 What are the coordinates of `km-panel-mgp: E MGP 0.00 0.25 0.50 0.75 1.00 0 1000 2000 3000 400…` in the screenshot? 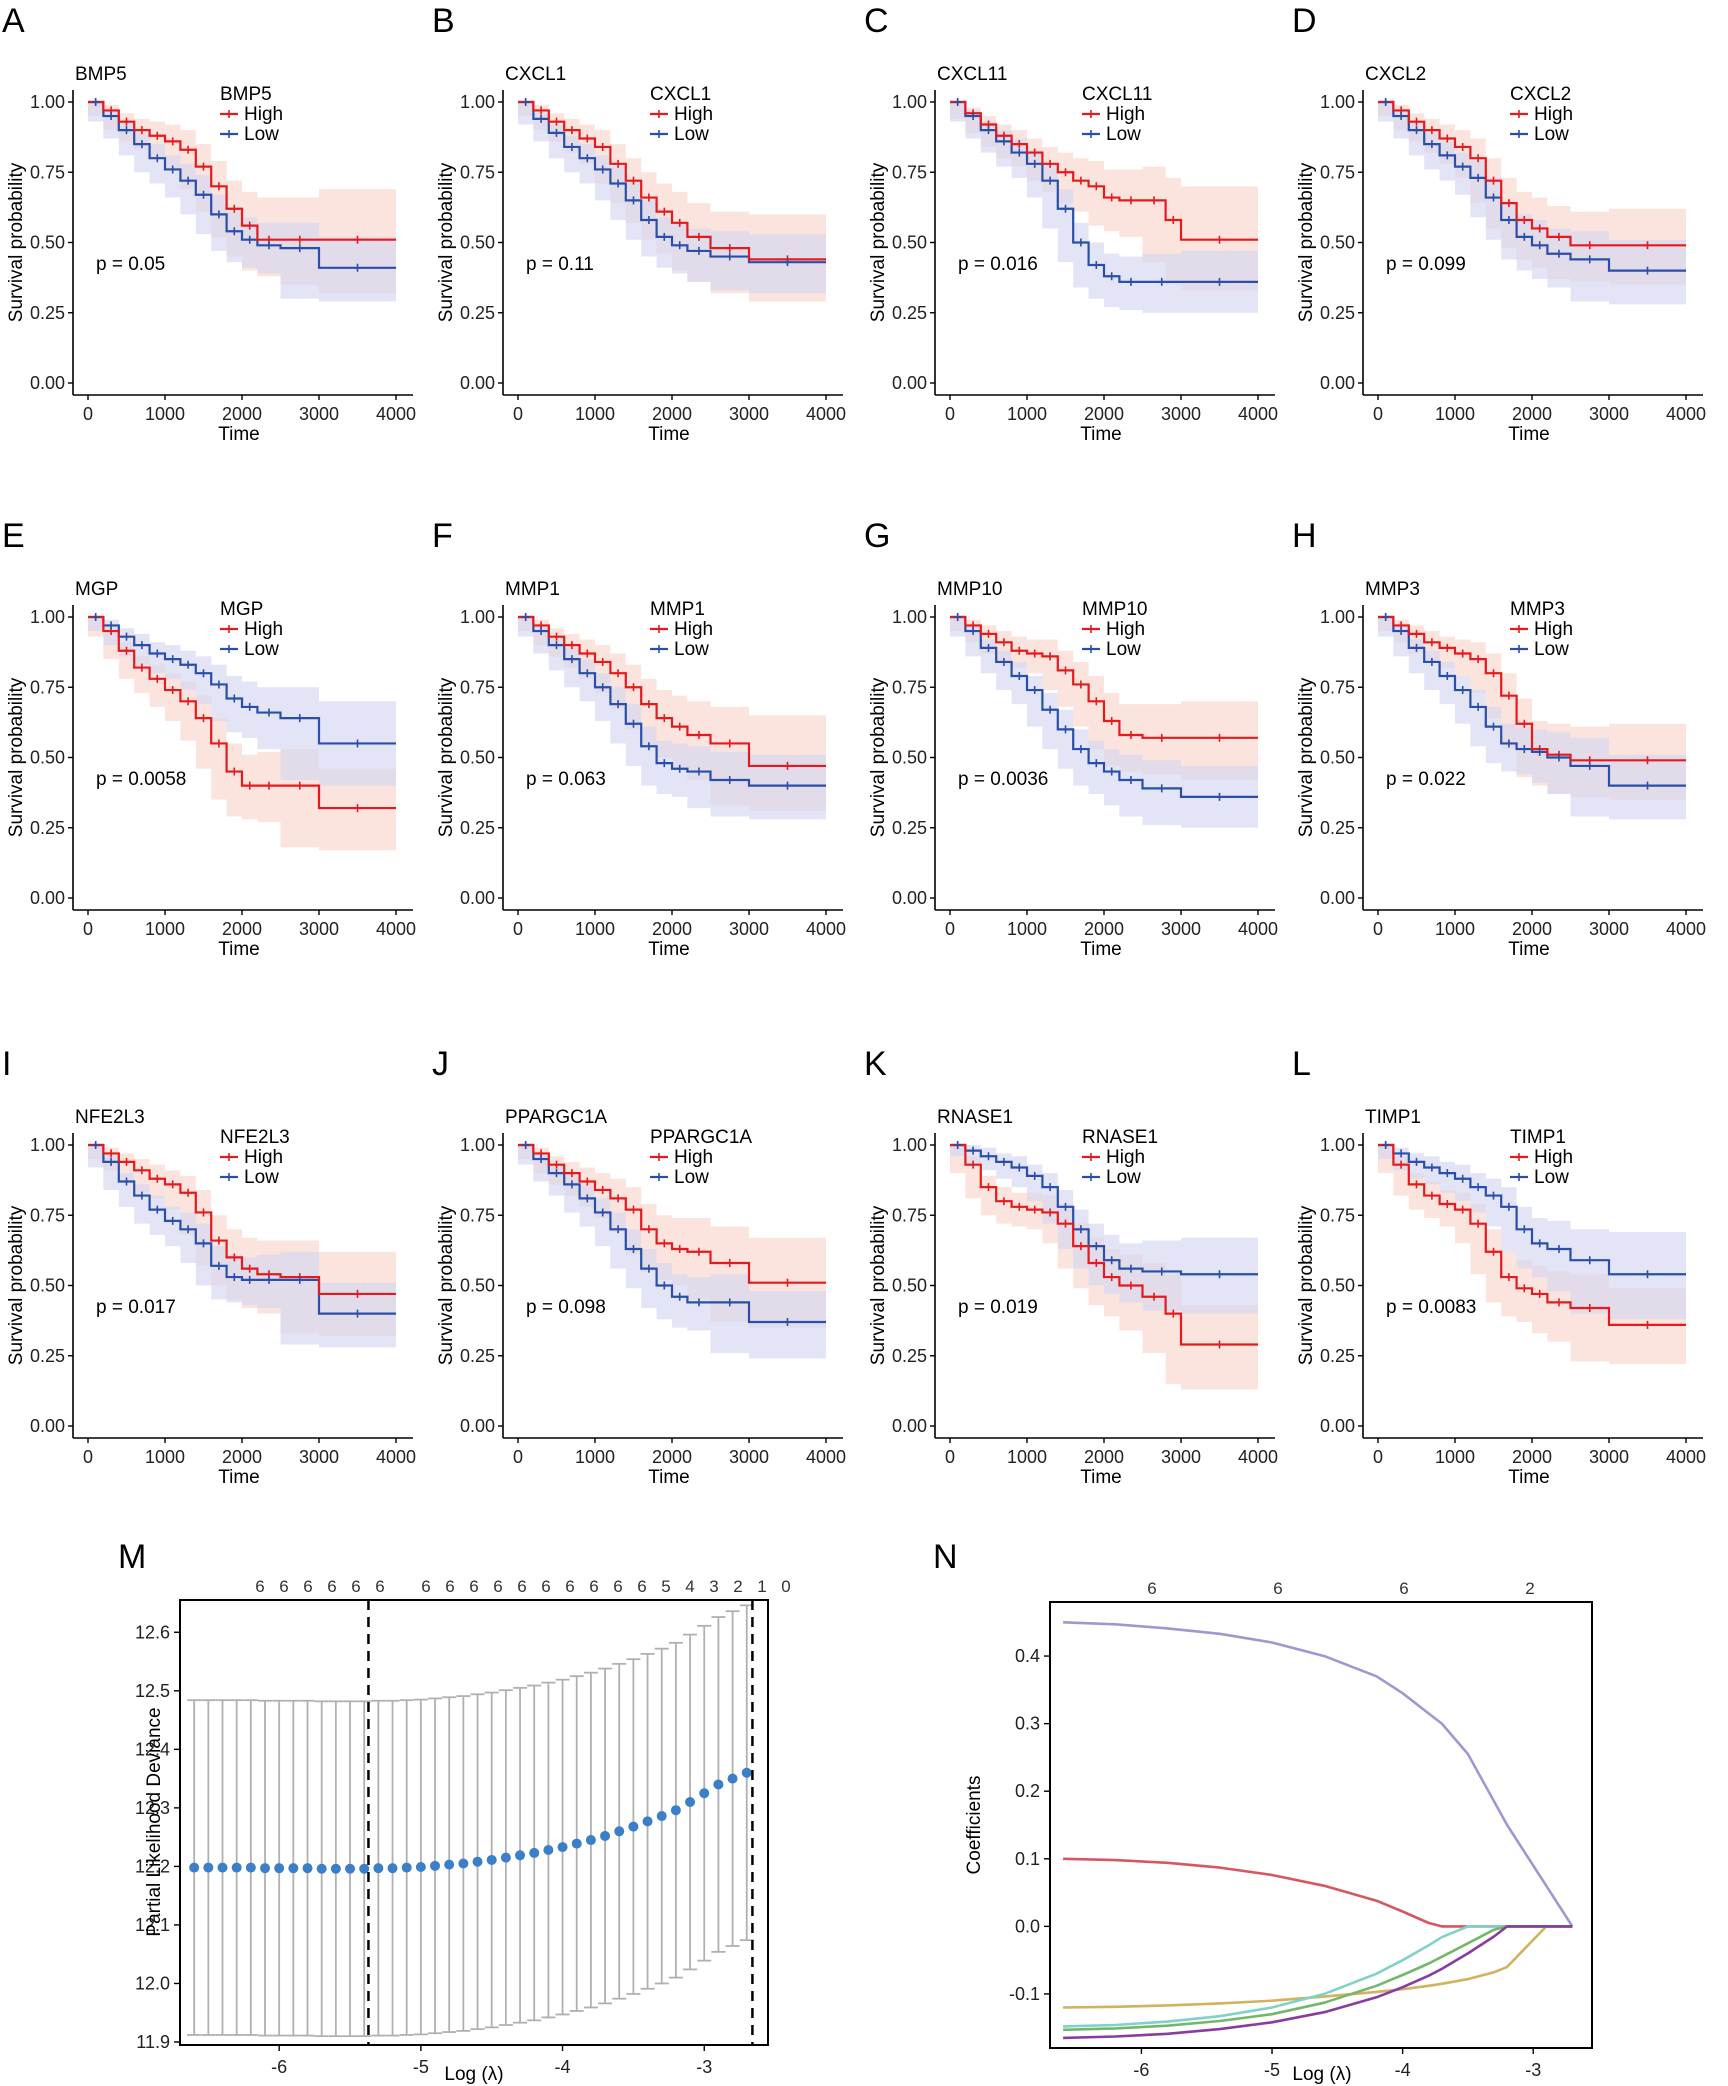 It's located at (209, 738).